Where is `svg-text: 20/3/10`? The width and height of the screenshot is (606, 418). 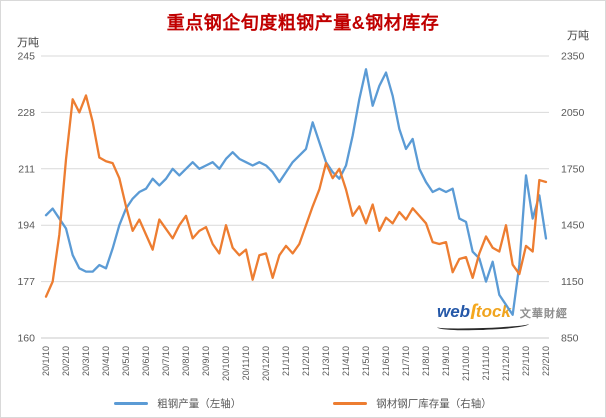 svg-text: 20/3/10 is located at coordinates (86, 361).